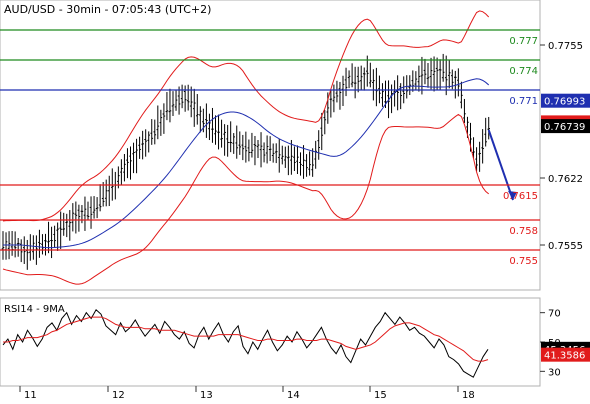  Describe the element at coordinates (512, 195) in the screenshot. I see `forecast-arrowhead` at that location.